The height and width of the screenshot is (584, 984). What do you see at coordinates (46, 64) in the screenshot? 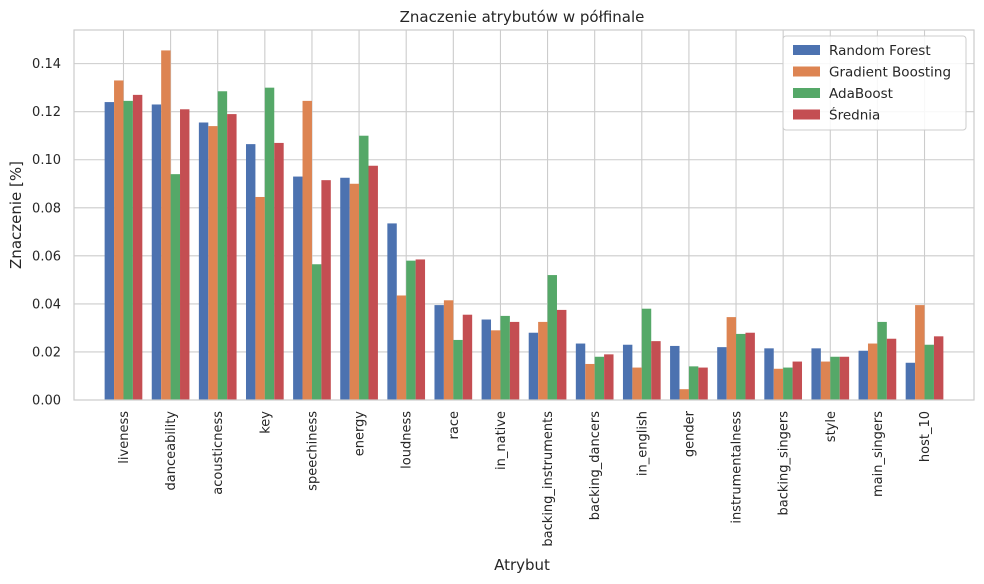
I see `y-tick-label: 0.14` at bounding box center [46, 64].